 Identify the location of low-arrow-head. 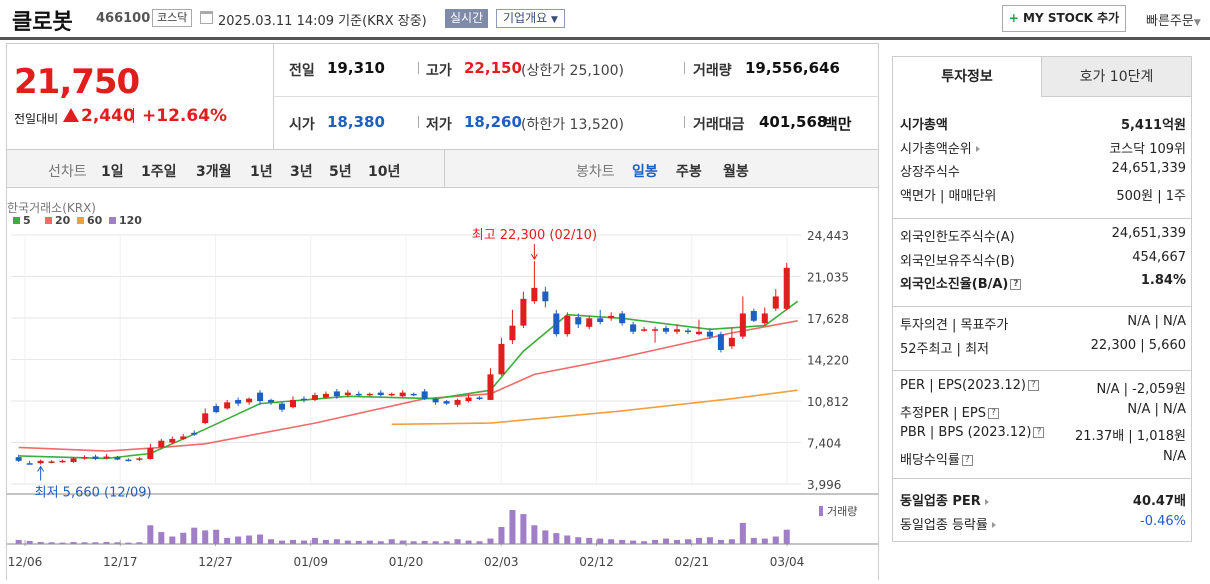
(41, 468).